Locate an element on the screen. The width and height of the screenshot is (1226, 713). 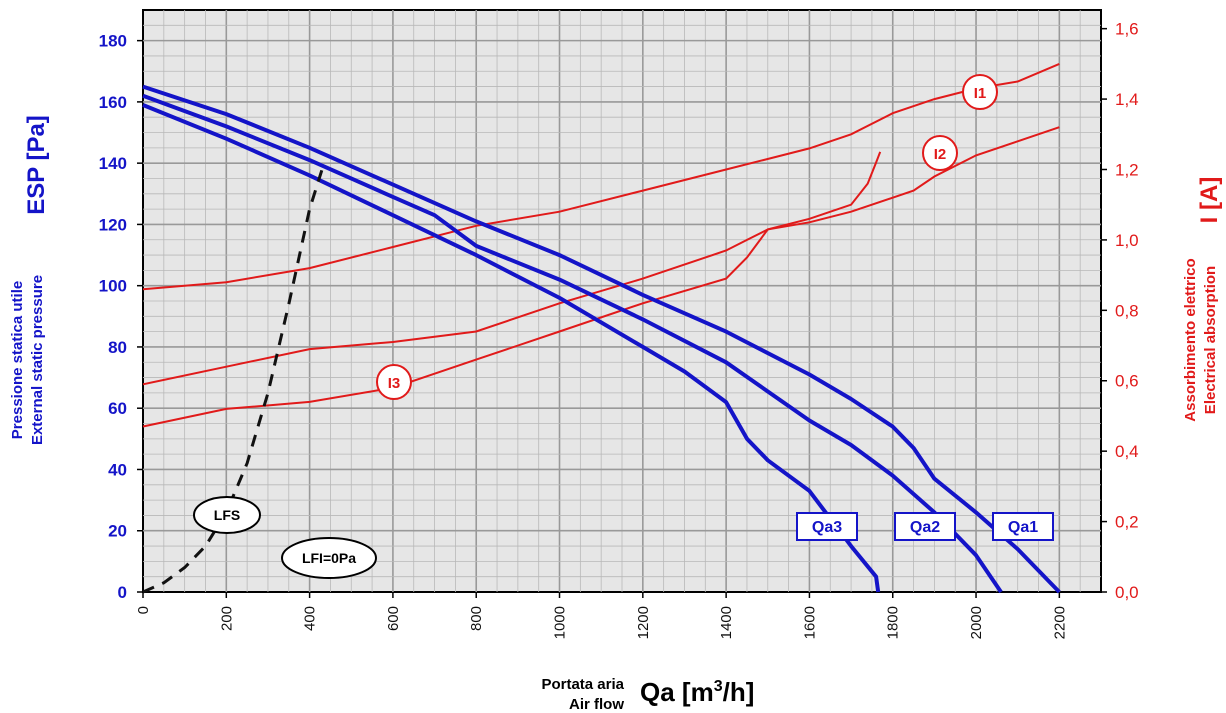
x-tick-label: 1400 is located at coordinates (726, 622).